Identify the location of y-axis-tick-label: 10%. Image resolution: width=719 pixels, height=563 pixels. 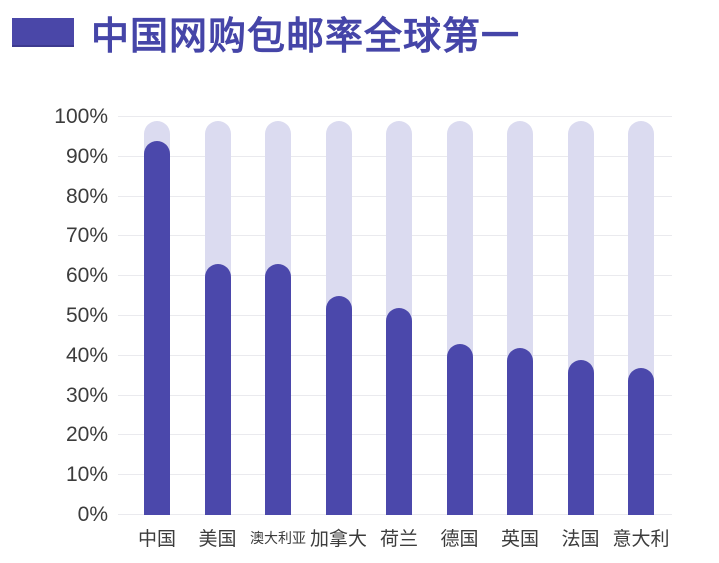
(86, 475).